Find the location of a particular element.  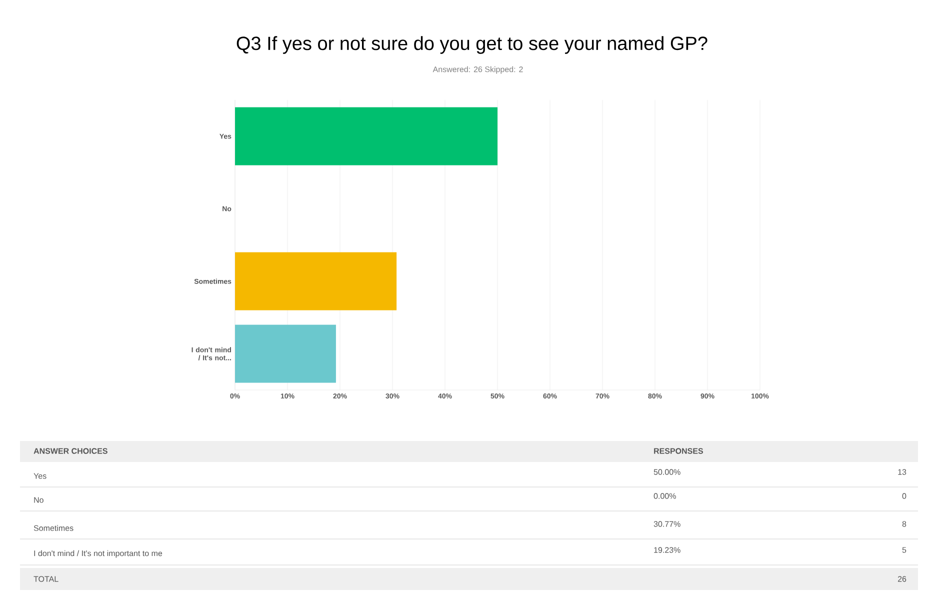

text: Yes is located at coordinates (40, 476).